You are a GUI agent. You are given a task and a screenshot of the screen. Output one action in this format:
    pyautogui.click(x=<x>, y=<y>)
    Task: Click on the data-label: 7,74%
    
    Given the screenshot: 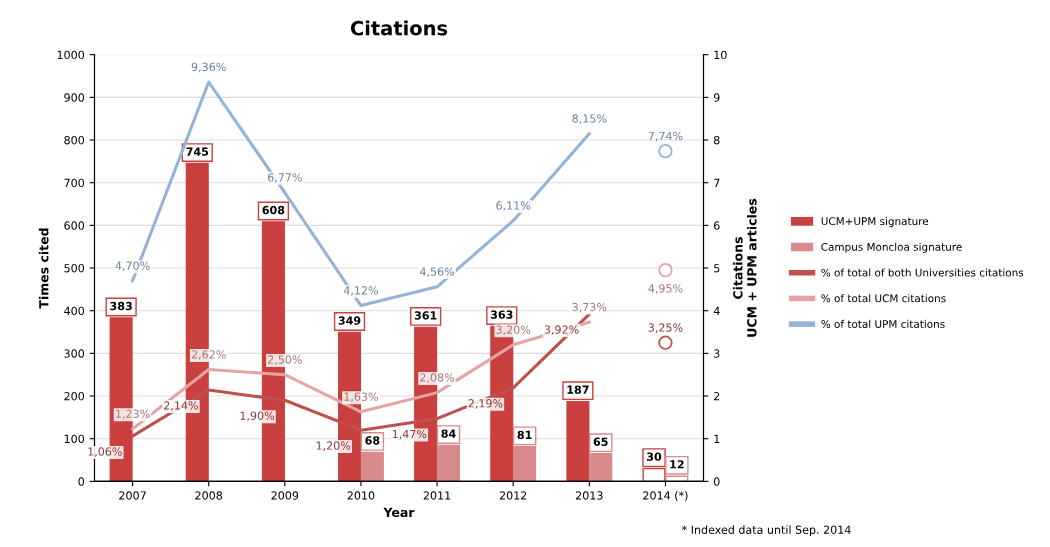 What is the action you would take?
    pyautogui.click(x=665, y=136)
    